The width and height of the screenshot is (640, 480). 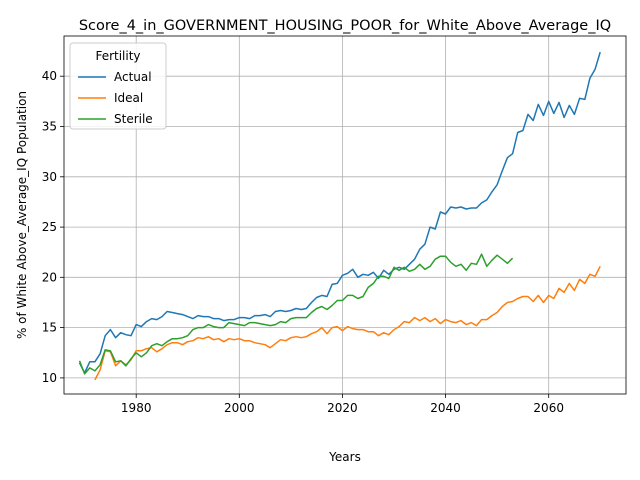 What do you see at coordinates (445, 408) in the screenshot?
I see `x-tick-label: 2040` at bounding box center [445, 408].